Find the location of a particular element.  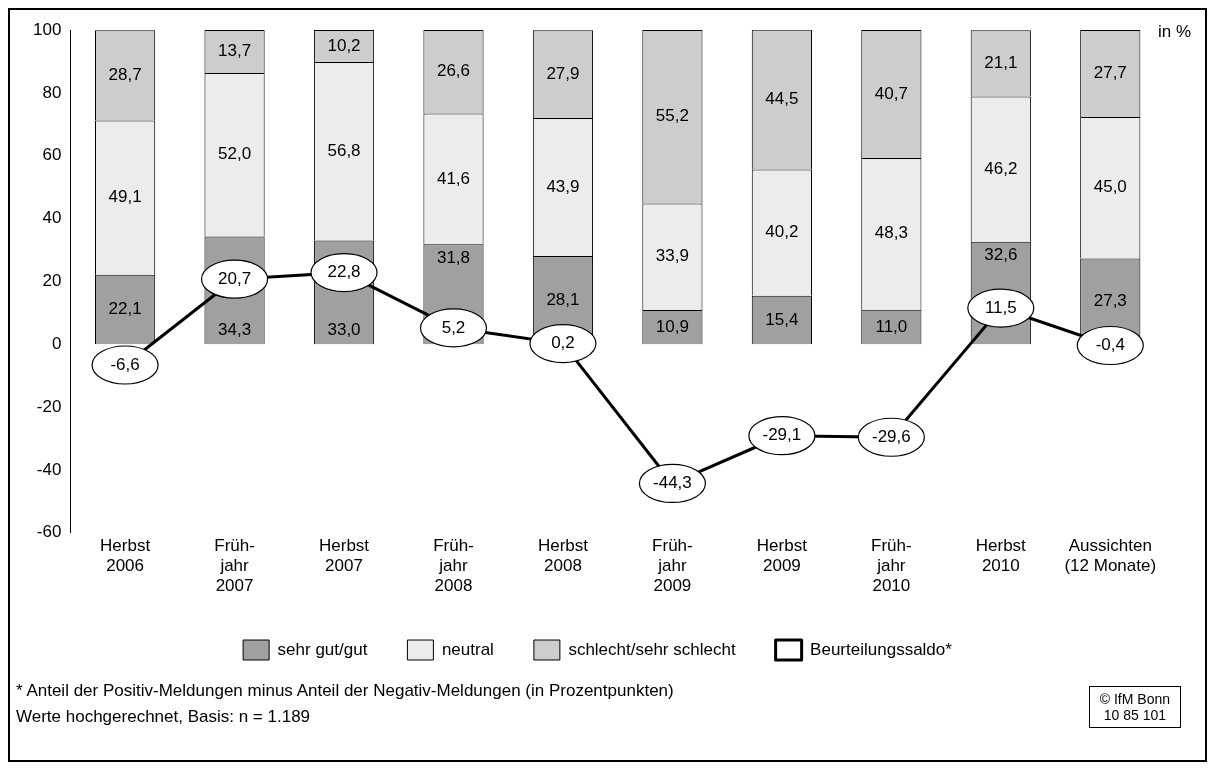

data-label: 32,6 is located at coordinates (1001, 255).